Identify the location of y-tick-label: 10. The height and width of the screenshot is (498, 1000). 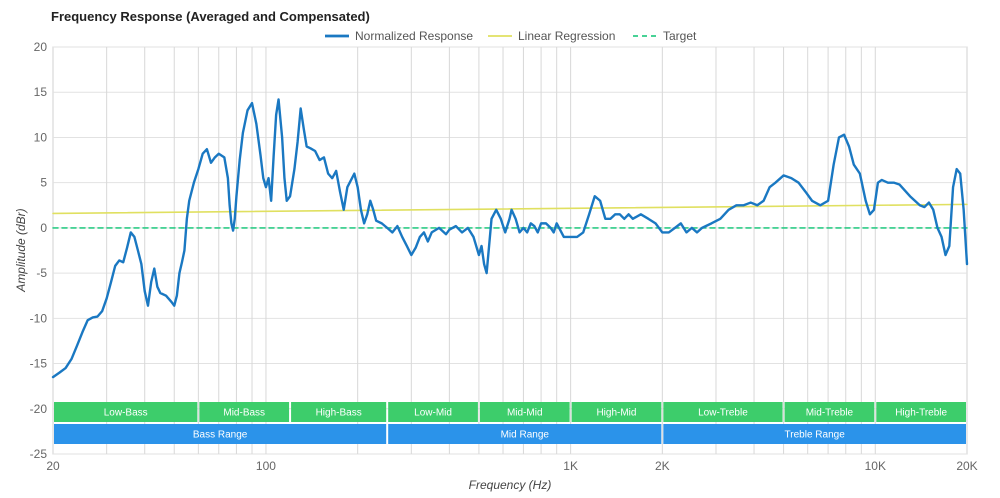
(41, 137).